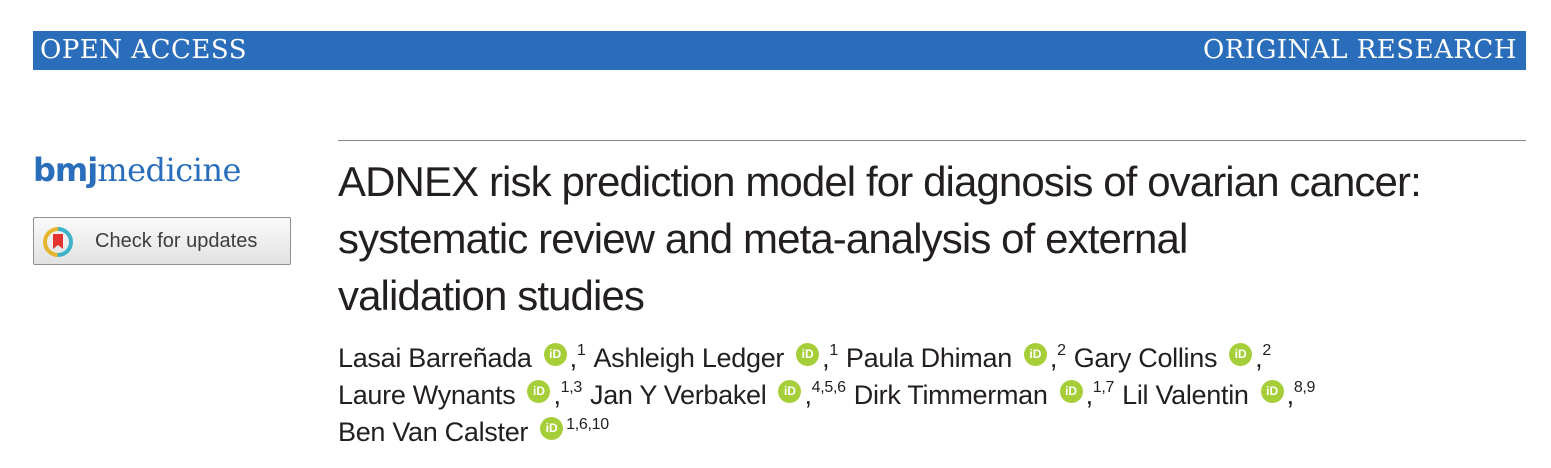  I want to click on author-name: Dirk Timmerman, so click(950, 395).